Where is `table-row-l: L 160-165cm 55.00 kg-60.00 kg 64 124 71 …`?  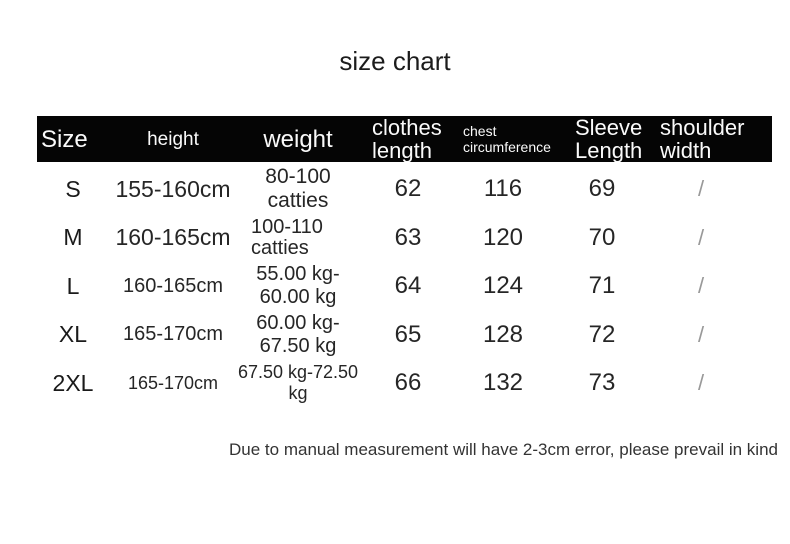 table-row-l: L 160-165cm 55.00 kg-60.00 kg 64 124 71 … is located at coordinates (404, 286).